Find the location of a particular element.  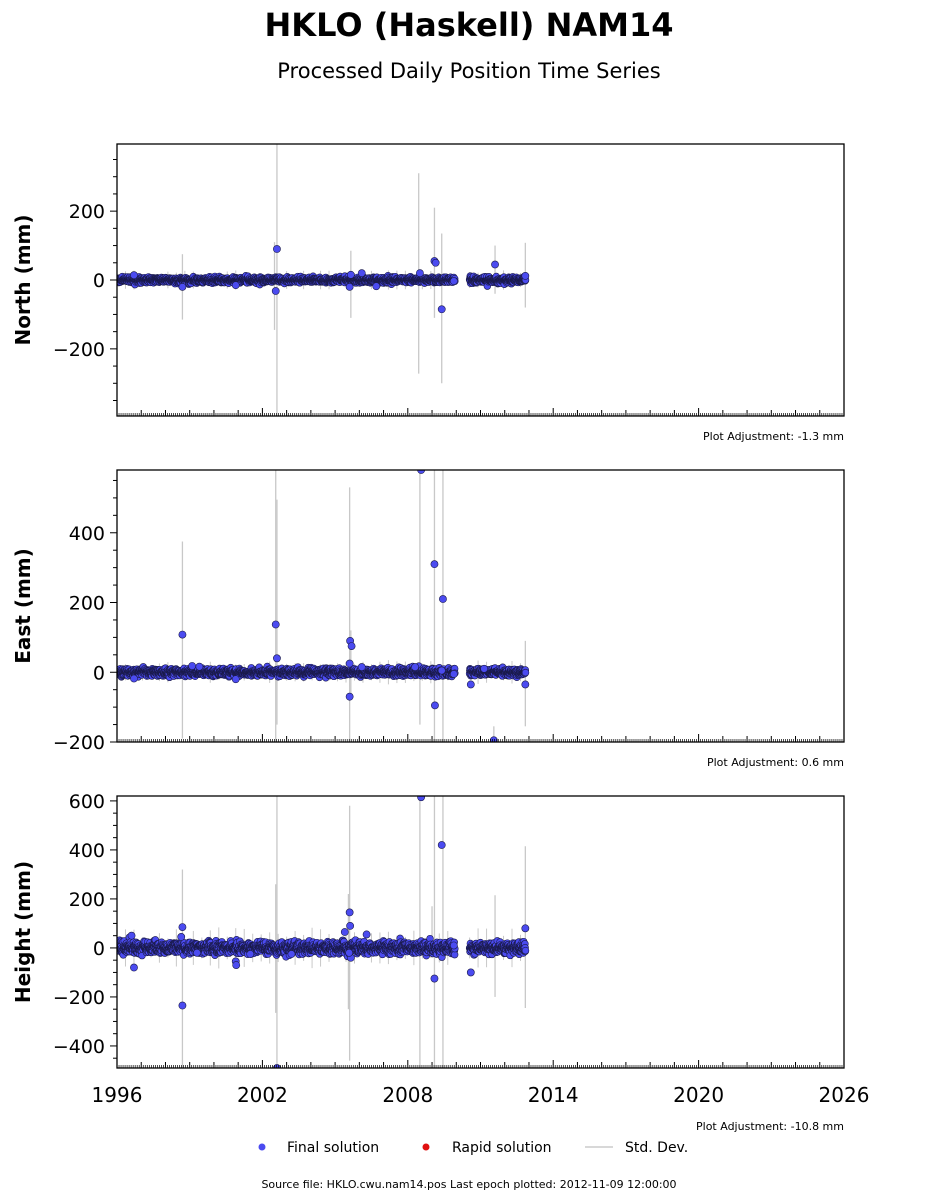

chart-title: HKLO (Haskell) NAM14 is located at coordinates (469, 25).